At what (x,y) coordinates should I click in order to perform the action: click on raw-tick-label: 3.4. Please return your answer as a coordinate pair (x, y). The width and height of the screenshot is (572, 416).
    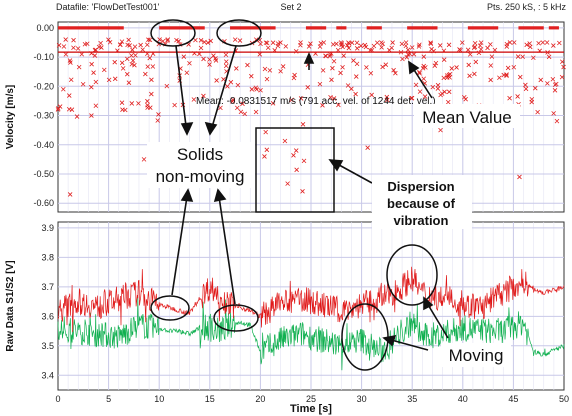
    Looking at the image, I should click on (47, 375).